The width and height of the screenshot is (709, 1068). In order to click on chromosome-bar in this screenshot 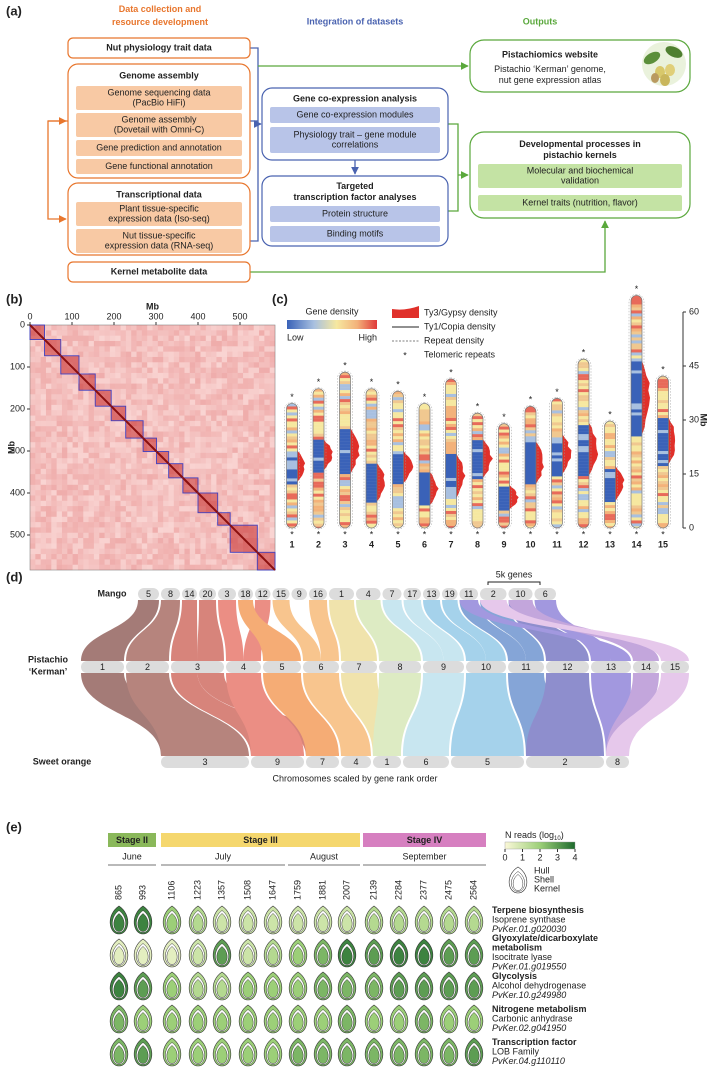, I will do `click(345, 450)`.